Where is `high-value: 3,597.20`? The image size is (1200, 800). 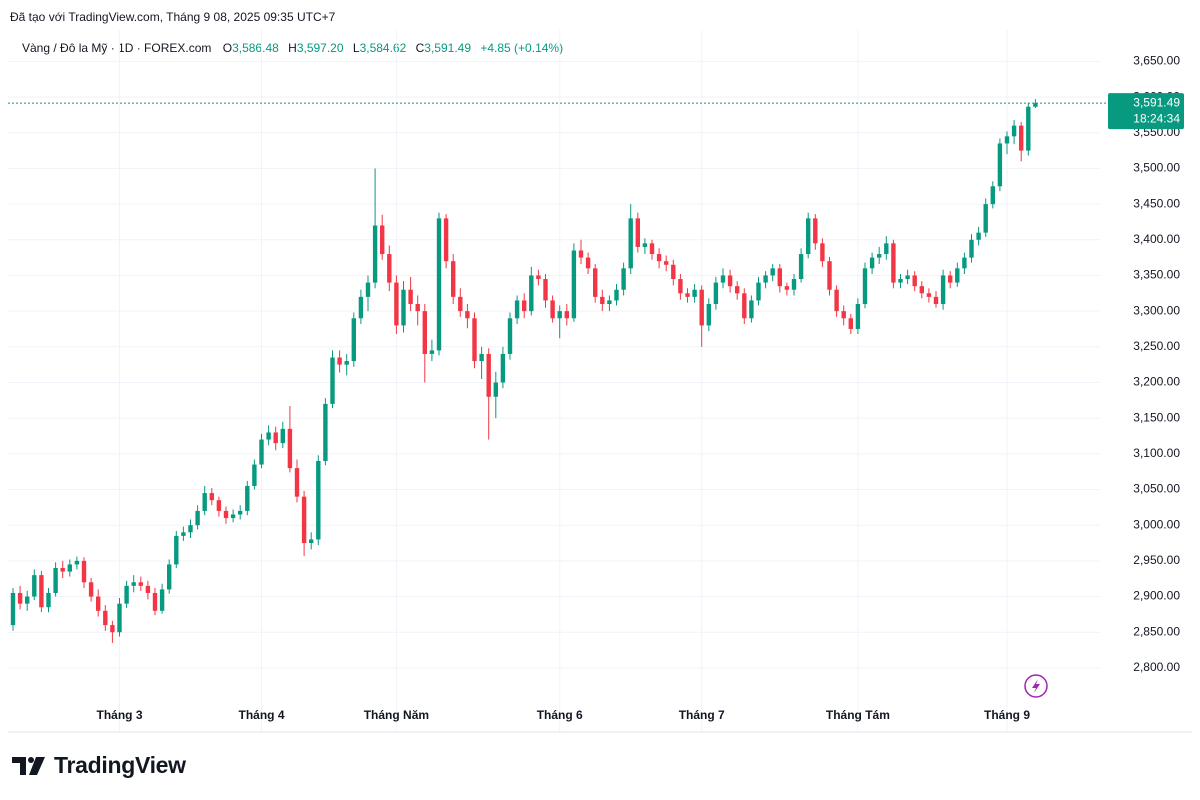 high-value: 3,597.20 is located at coordinates (320, 48).